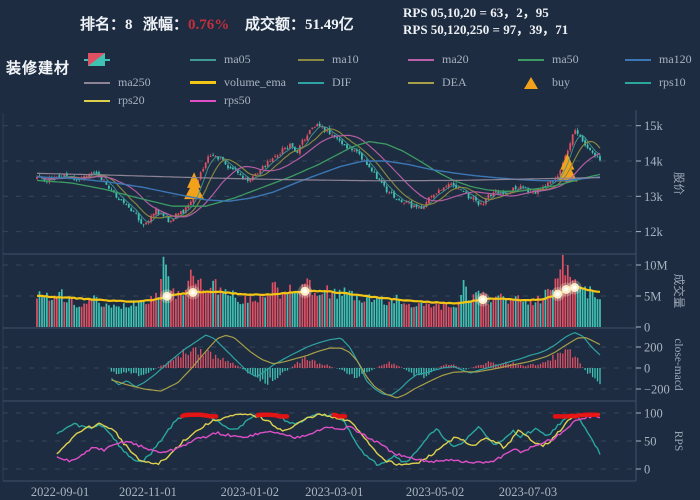  I want to click on legend-item-buy: buy, so click(544, 82).